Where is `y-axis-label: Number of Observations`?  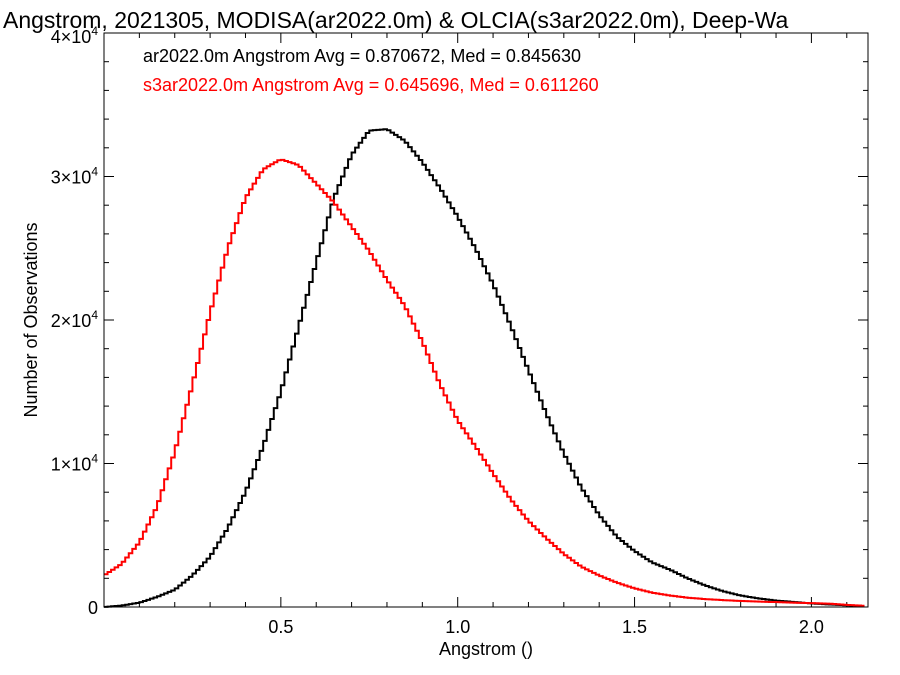 y-axis-label: Number of Observations is located at coordinates (31, 319).